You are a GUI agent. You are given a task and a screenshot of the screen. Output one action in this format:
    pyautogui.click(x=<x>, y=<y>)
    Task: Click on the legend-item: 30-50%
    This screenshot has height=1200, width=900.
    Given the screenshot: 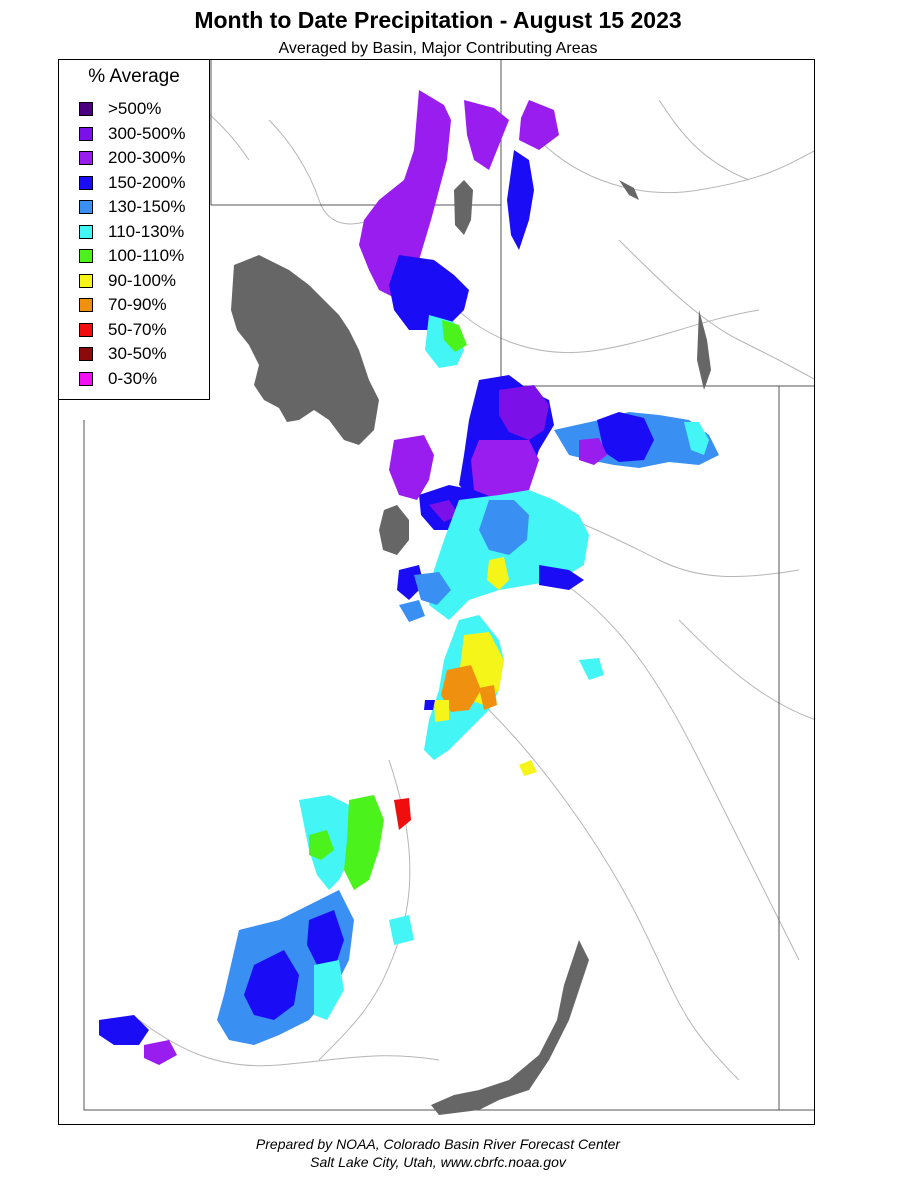 What is the action you would take?
    pyautogui.click(x=132, y=354)
    